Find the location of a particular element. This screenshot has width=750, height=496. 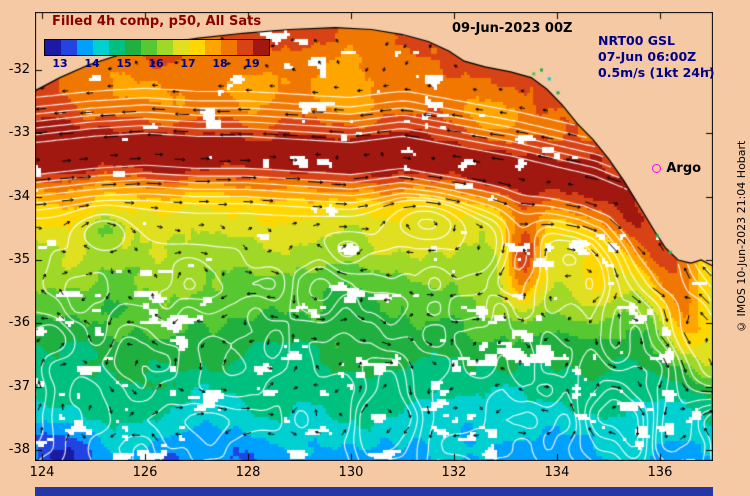

x-tick-label: 124 is located at coordinates (42, 472).